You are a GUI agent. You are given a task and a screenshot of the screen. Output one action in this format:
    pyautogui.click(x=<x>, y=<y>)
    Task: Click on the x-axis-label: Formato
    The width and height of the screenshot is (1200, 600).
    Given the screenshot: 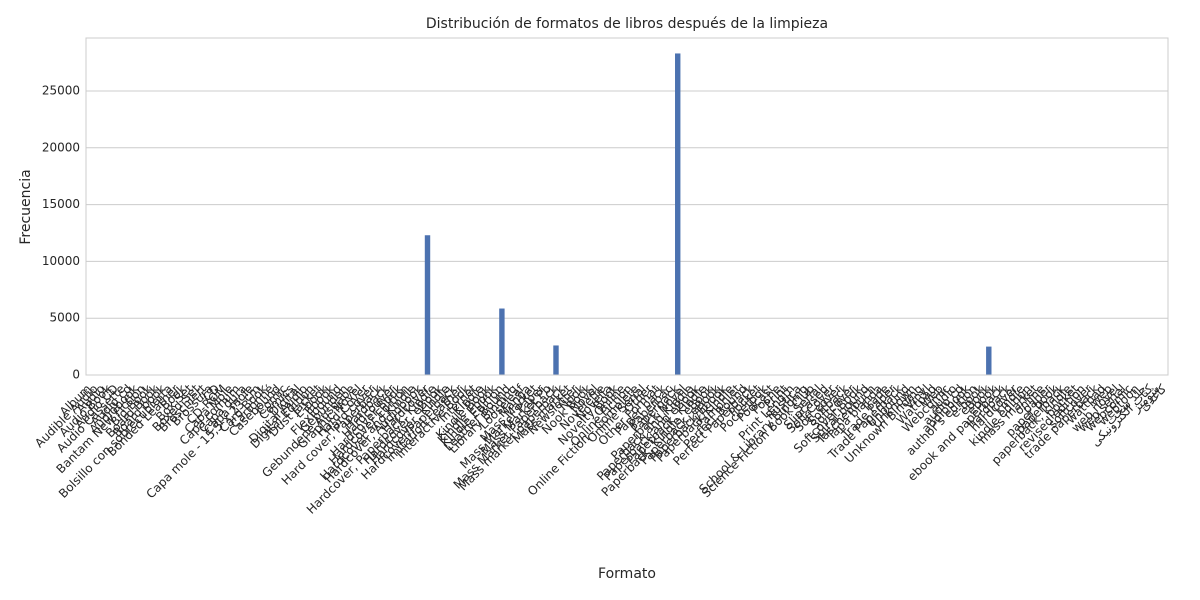 What is the action you would take?
    pyautogui.click(x=627, y=574)
    